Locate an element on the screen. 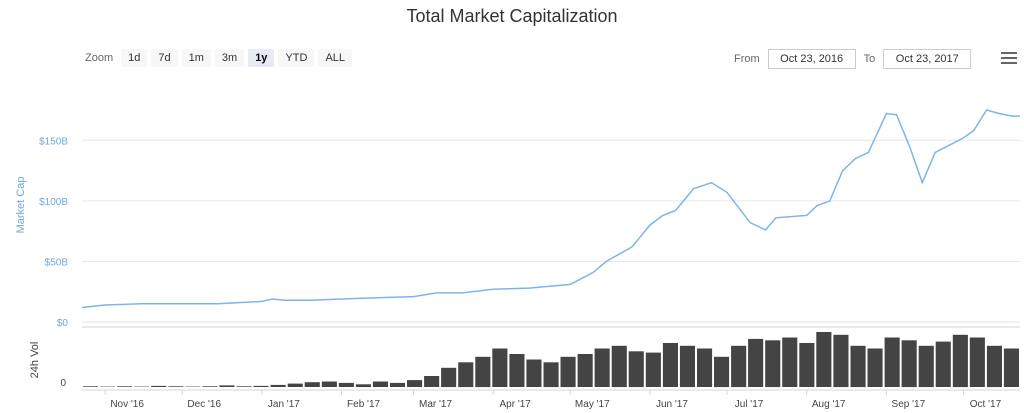 The image size is (1024, 413). volume-tick-0: 0 is located at coordinates (63, 383).